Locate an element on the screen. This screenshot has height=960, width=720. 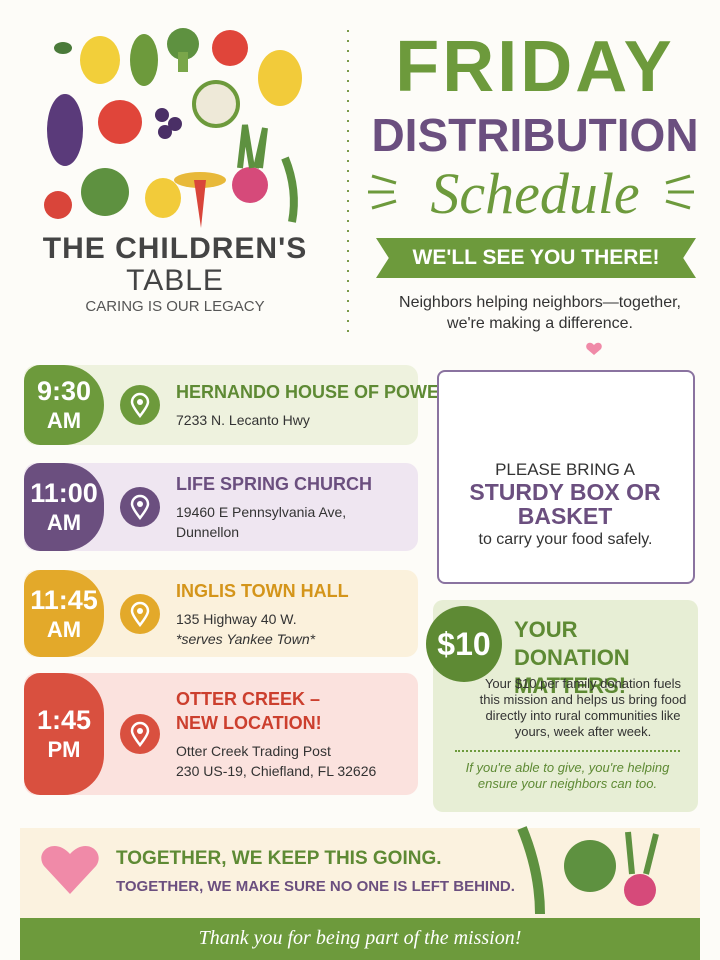
time-badge: 9:30 AM is located at coordinates (64, 405).